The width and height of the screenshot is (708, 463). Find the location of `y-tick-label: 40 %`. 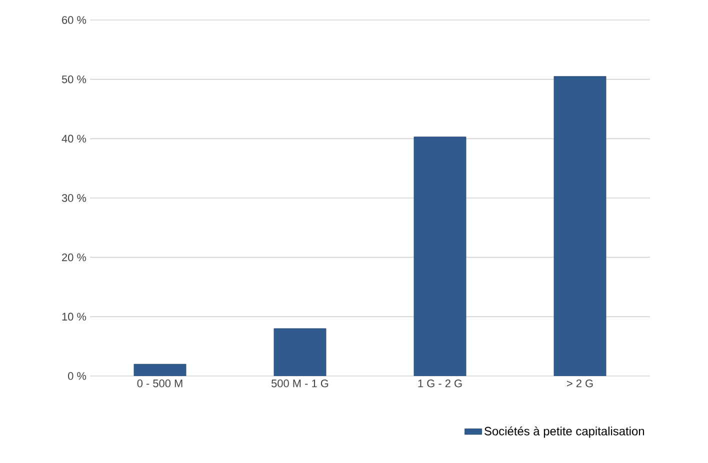

y-tick-label: 40 % is located at coordinates (74, 138).